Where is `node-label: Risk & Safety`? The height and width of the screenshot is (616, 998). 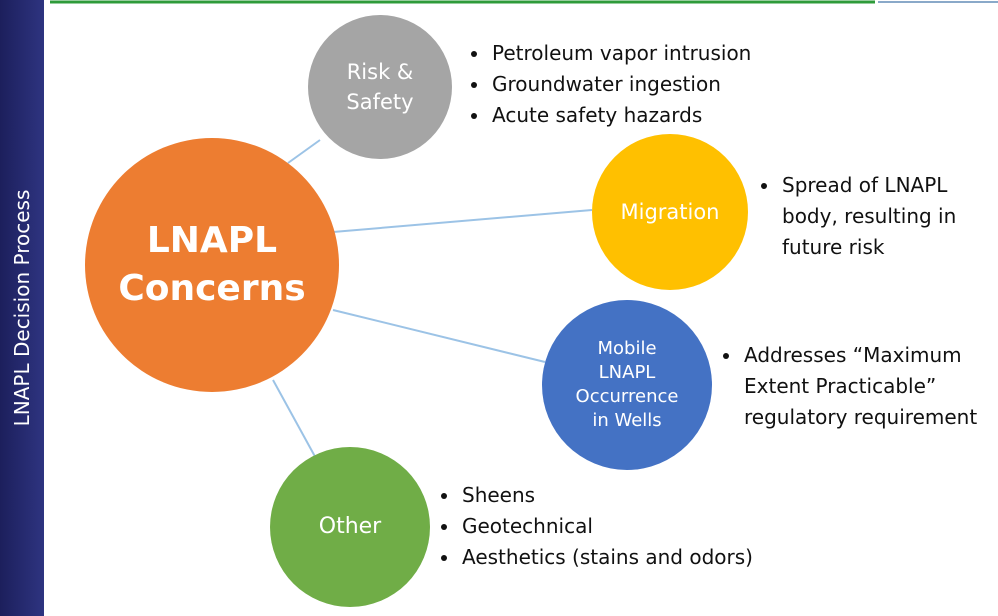
node-label: Risk & Safety is located at coordinates (380, 87).